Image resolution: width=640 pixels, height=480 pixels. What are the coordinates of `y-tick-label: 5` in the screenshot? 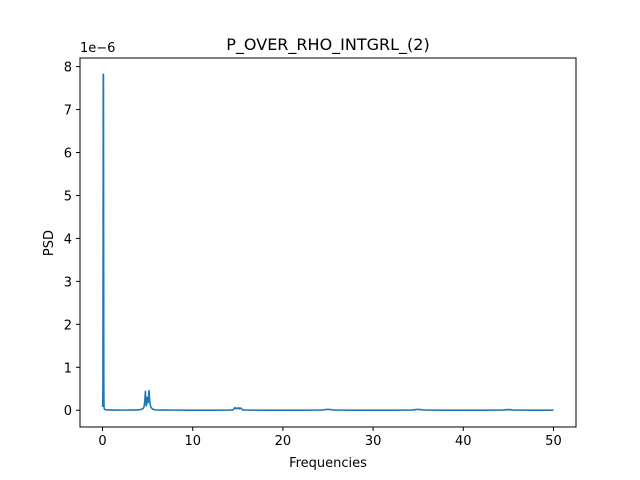 It's located at (68, 196).